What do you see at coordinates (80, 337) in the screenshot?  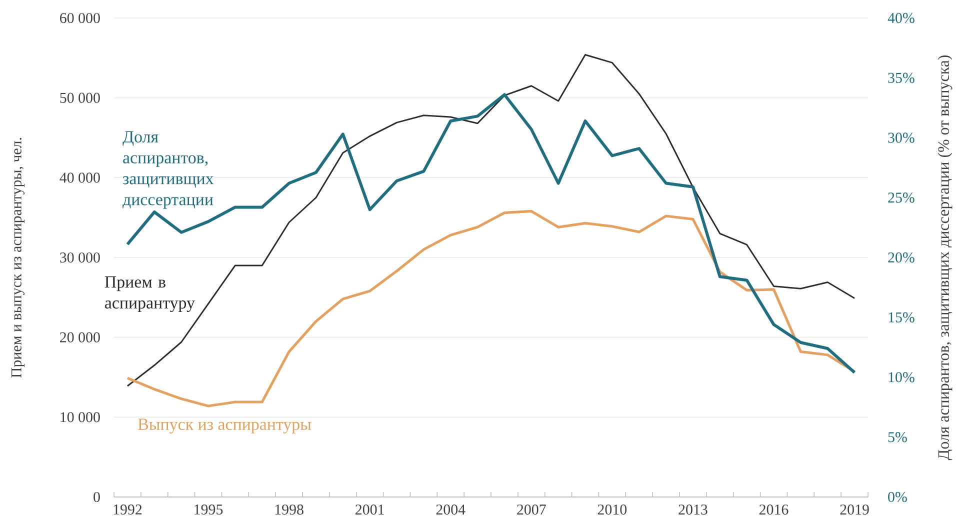 I see `y-tick-label: 20 000` at bounding box center [80, 337].